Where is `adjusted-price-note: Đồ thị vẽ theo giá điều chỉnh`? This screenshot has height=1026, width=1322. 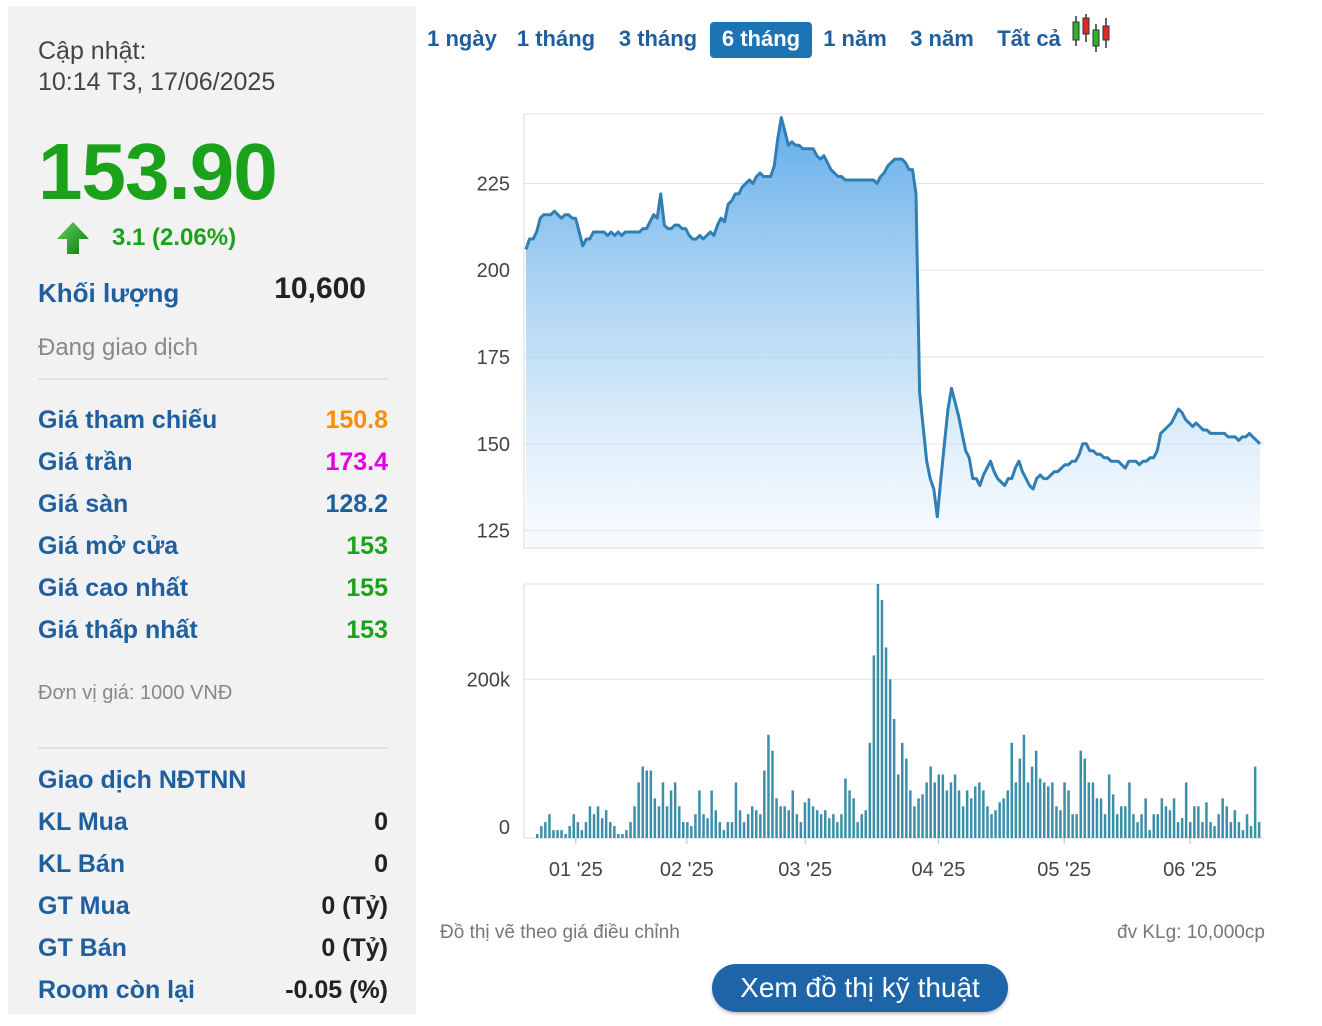 adjusted-price-note: Đồ thị vẽ theo giá điều chỉnh is located at coordinates (560, 932).